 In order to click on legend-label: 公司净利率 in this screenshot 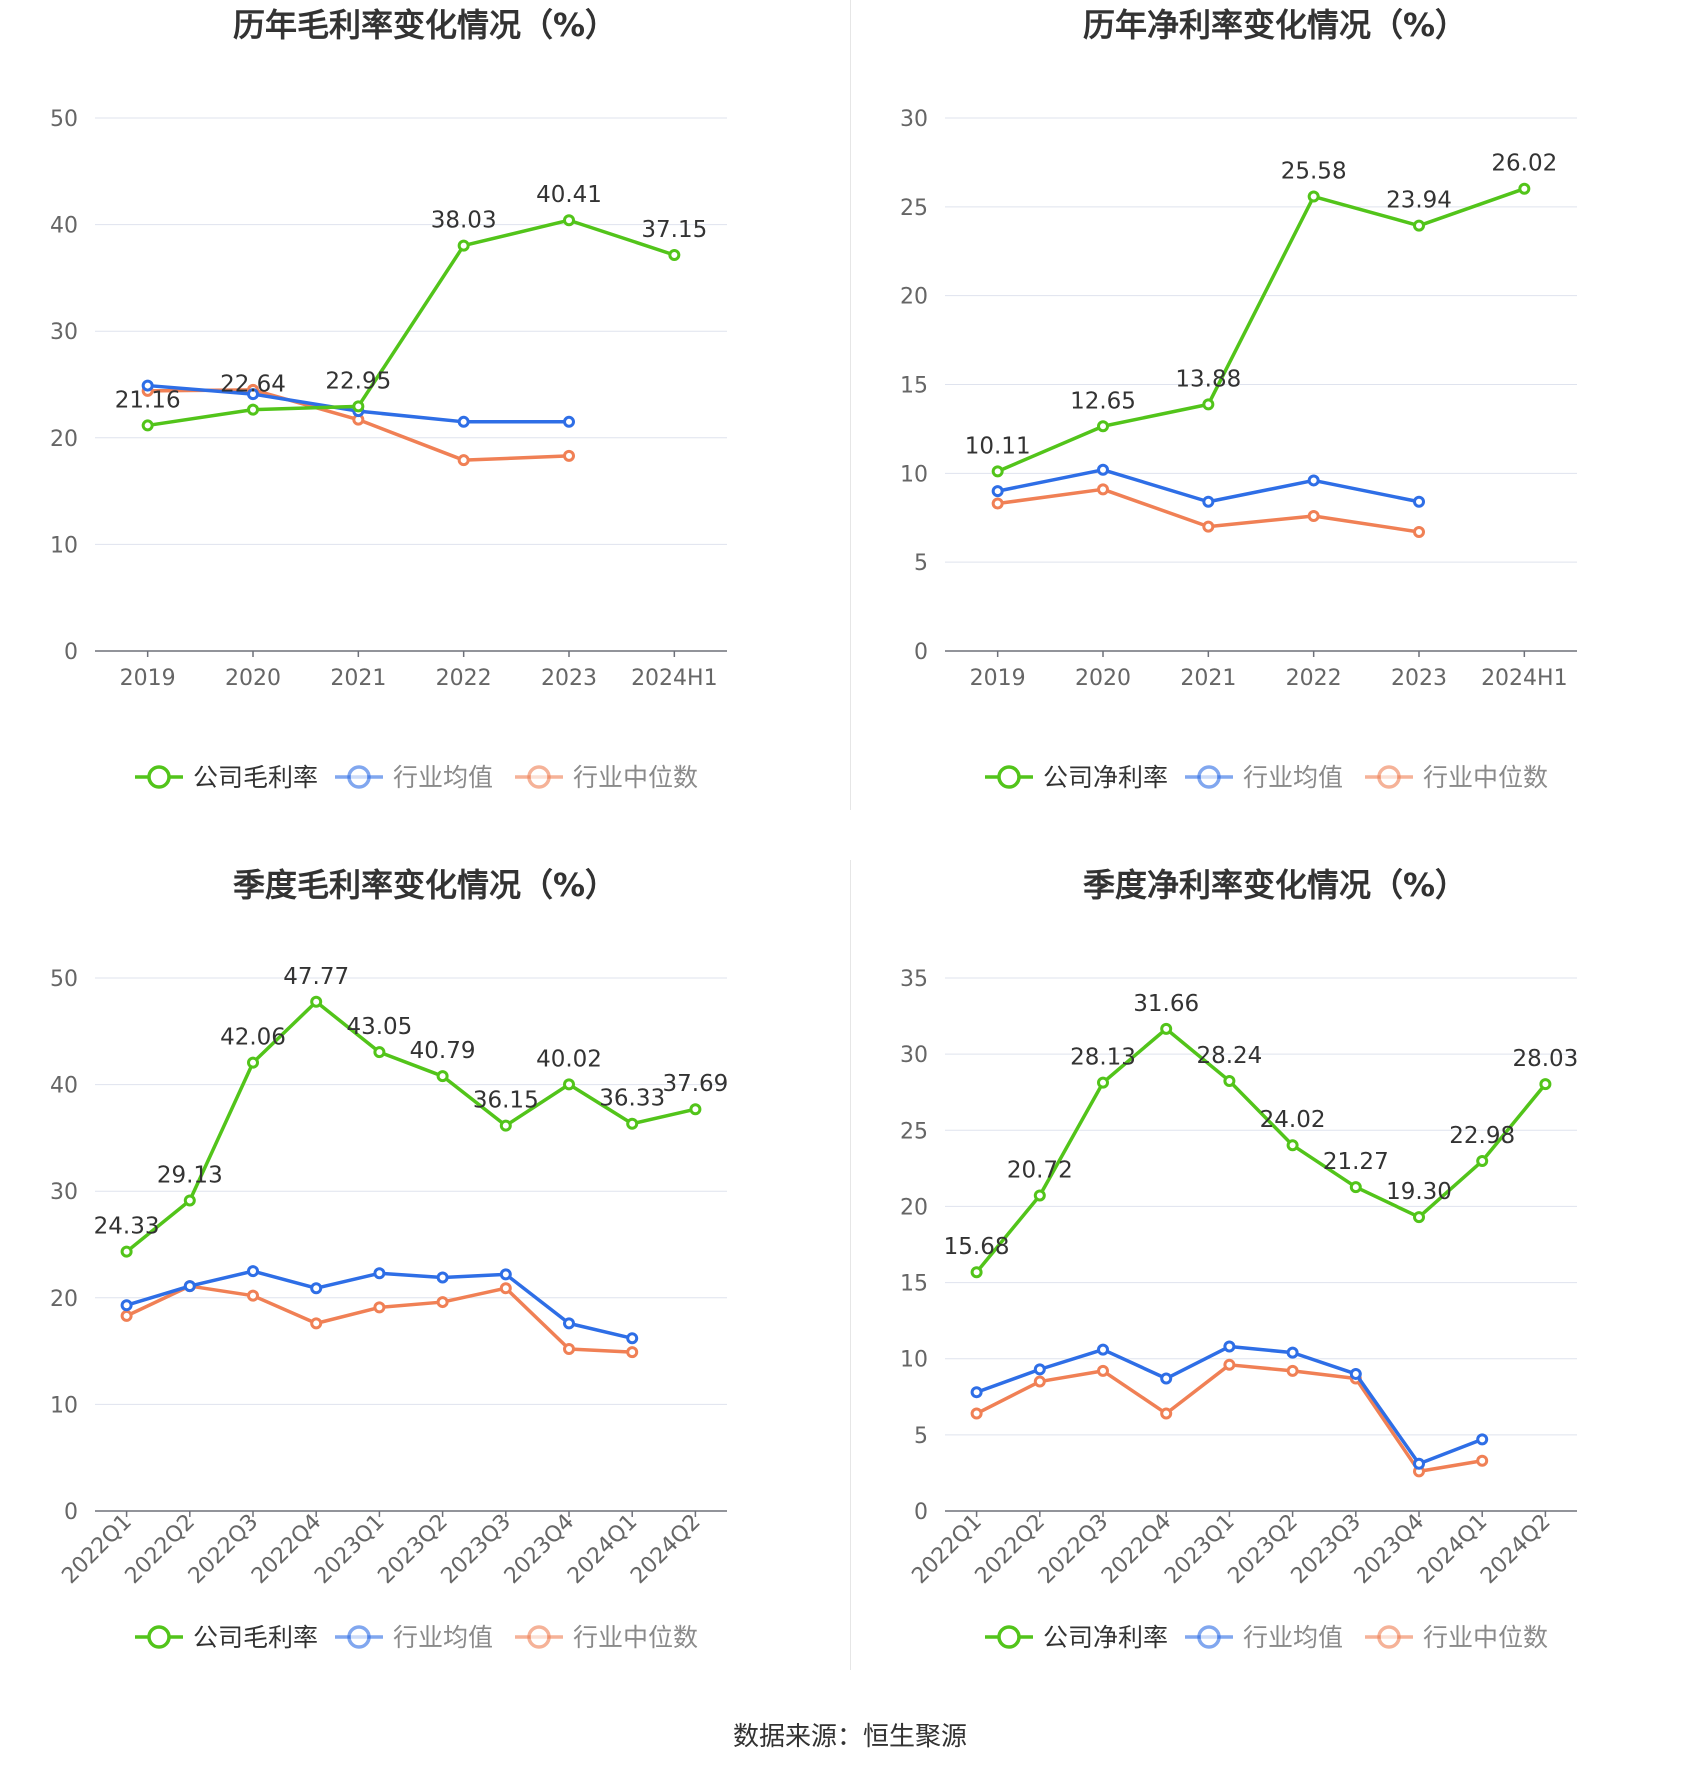, I will do `click(1105, 777)`.